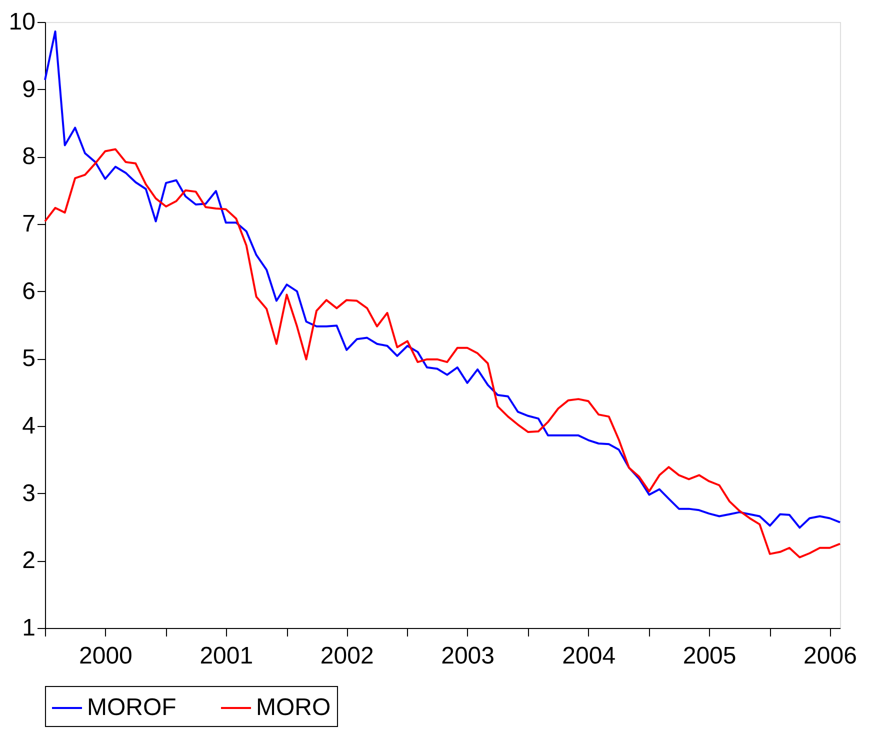  Describe the element at coordinates (29, 156) in the screenshot. I see `y-tick-label: 8` at that location.